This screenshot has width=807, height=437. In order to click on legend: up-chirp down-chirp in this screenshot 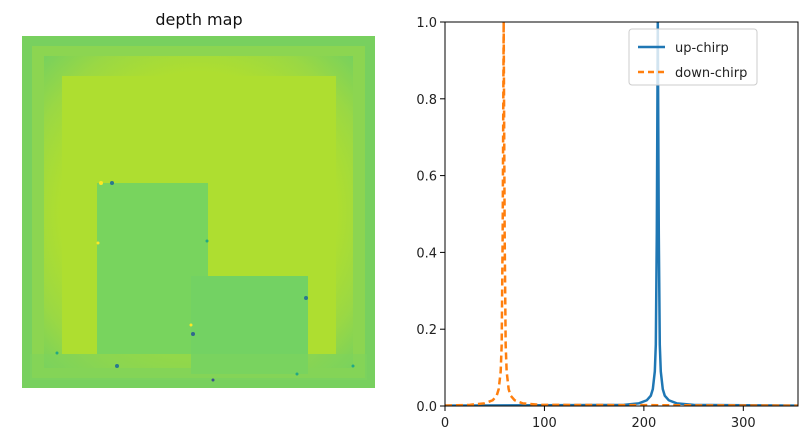, I will do `click(693, 57)`.